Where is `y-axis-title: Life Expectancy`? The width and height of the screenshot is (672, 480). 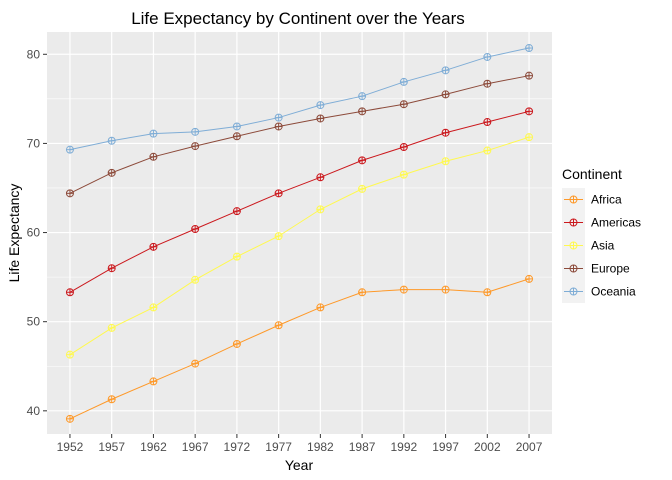
y-axis-title: Life Expectancy is located at coordinates (14, 233).